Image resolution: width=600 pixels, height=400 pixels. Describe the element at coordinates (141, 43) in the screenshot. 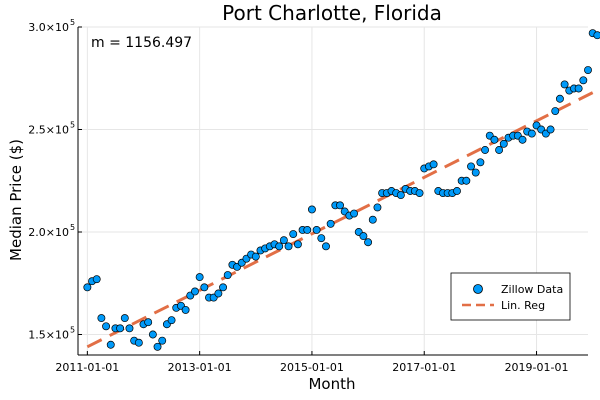

I see `slope-annotation: m = 1156.497` at that location.